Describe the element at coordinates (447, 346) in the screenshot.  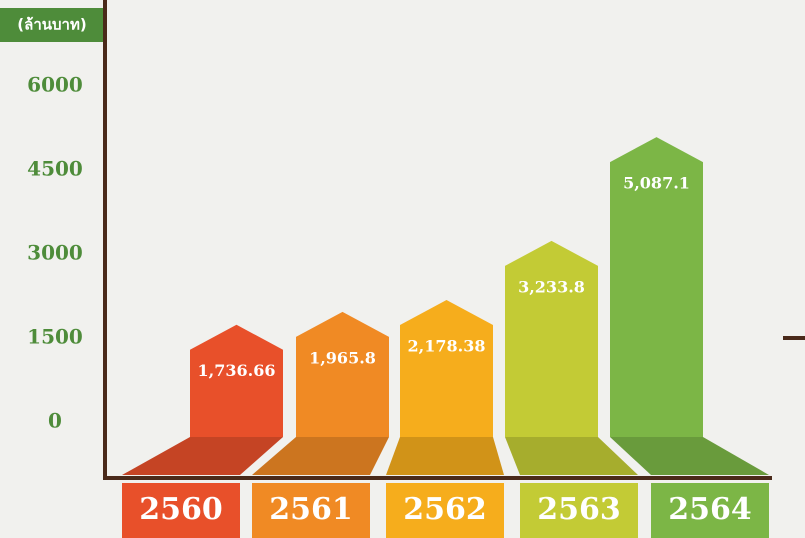
I see `value-label: 2,178.38` at that location.